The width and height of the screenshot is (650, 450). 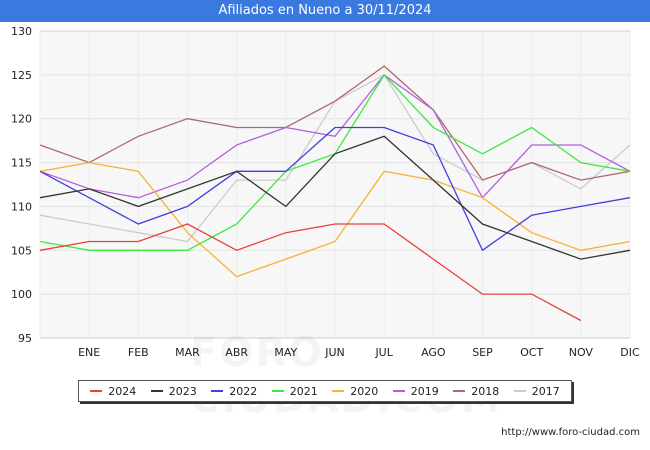 What do you see at coordinates (433, 352) in the screenshot?
I see `x-tick-label: AGO` at bounding box center [433, 352].